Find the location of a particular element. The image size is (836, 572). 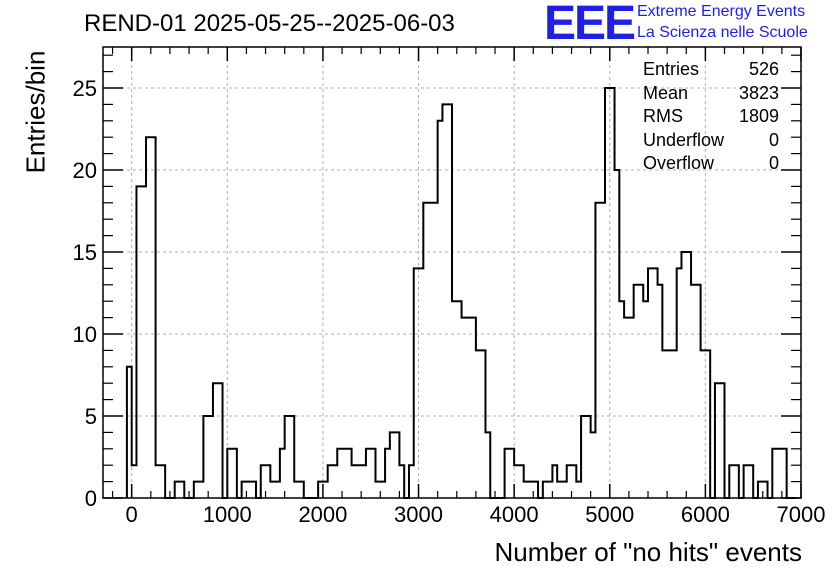

x-tick-label: 0 is located at coordinates (132, 514).